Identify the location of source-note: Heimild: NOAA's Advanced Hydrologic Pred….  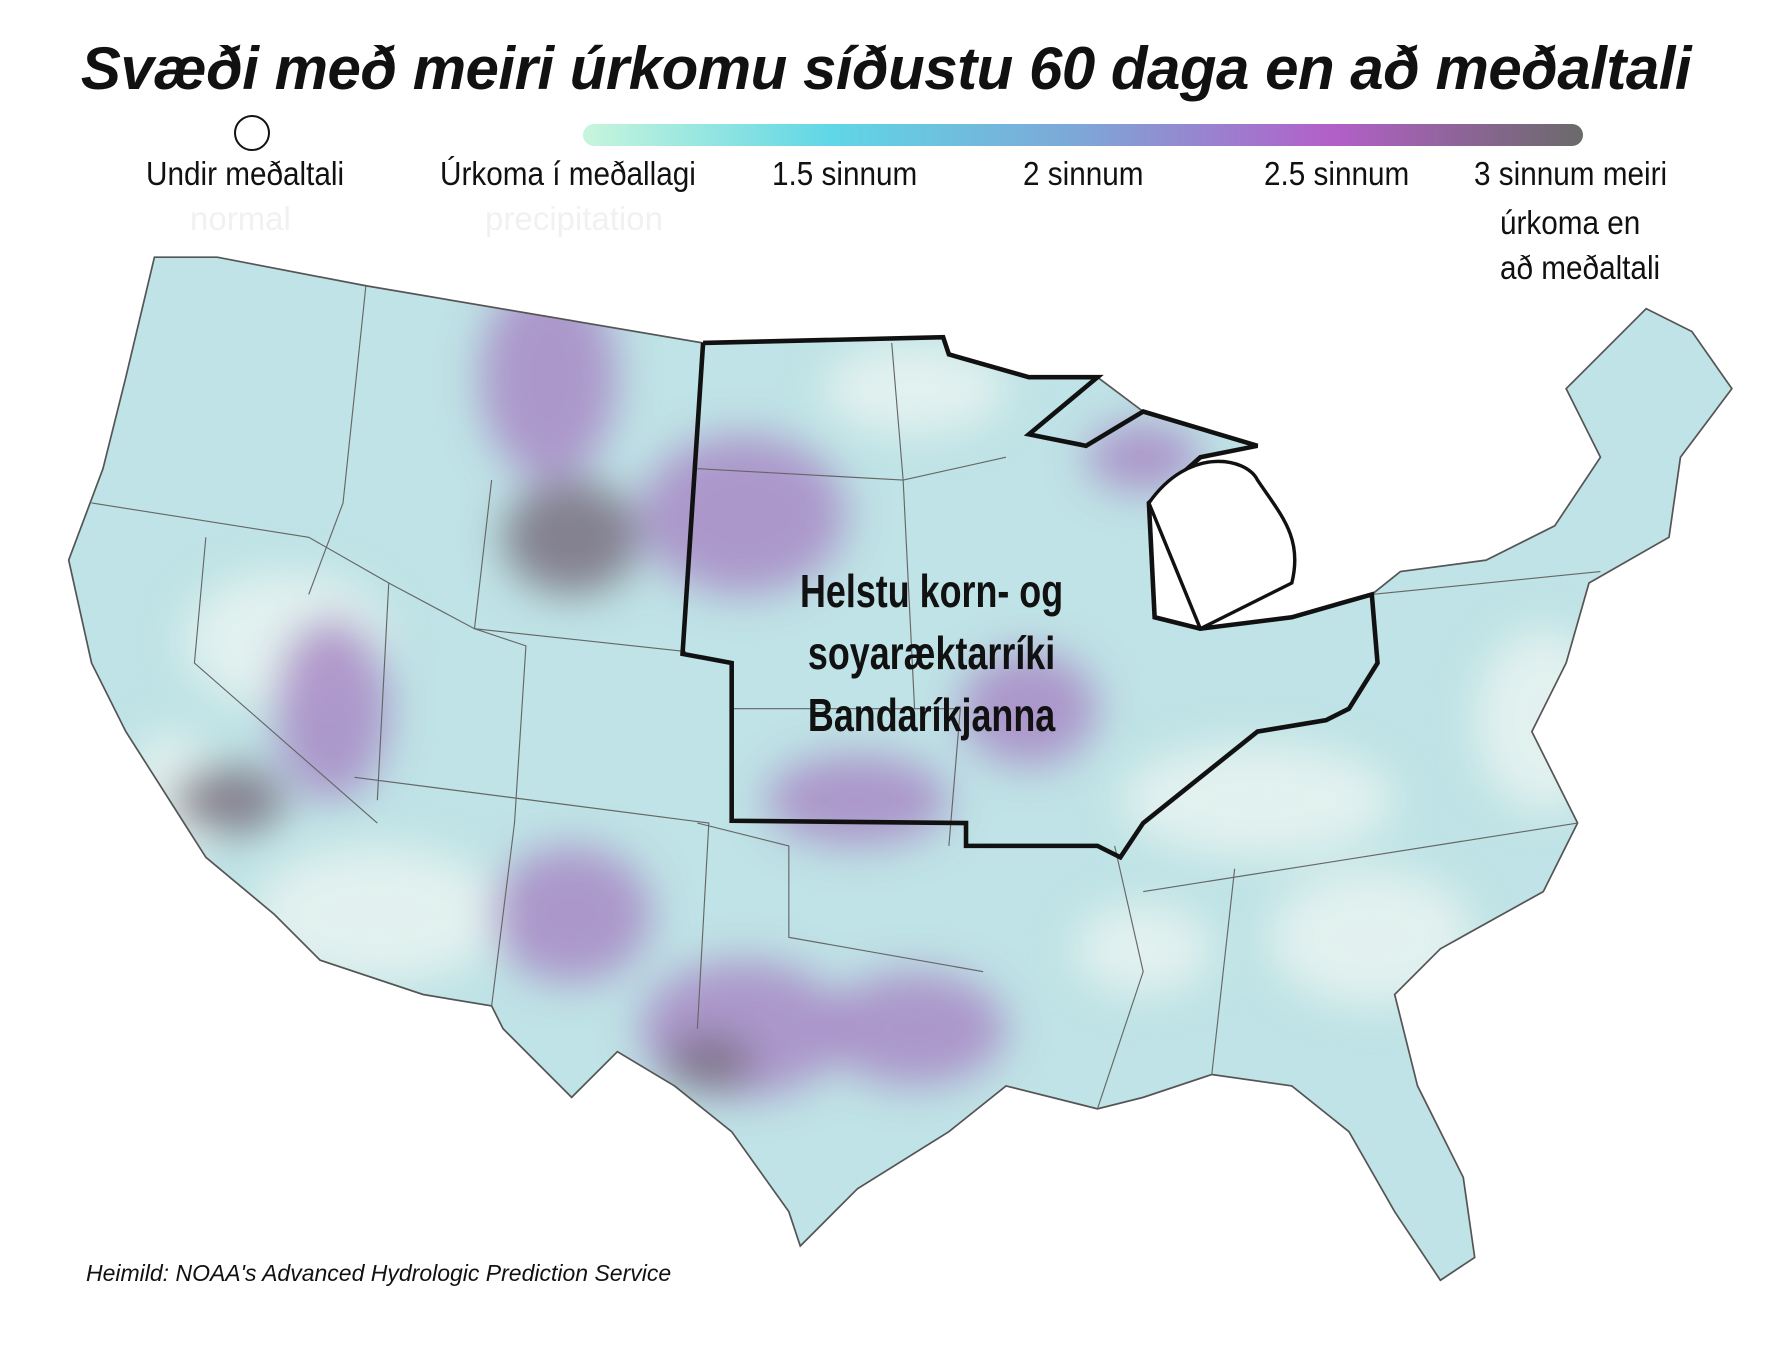
(379, 1273).